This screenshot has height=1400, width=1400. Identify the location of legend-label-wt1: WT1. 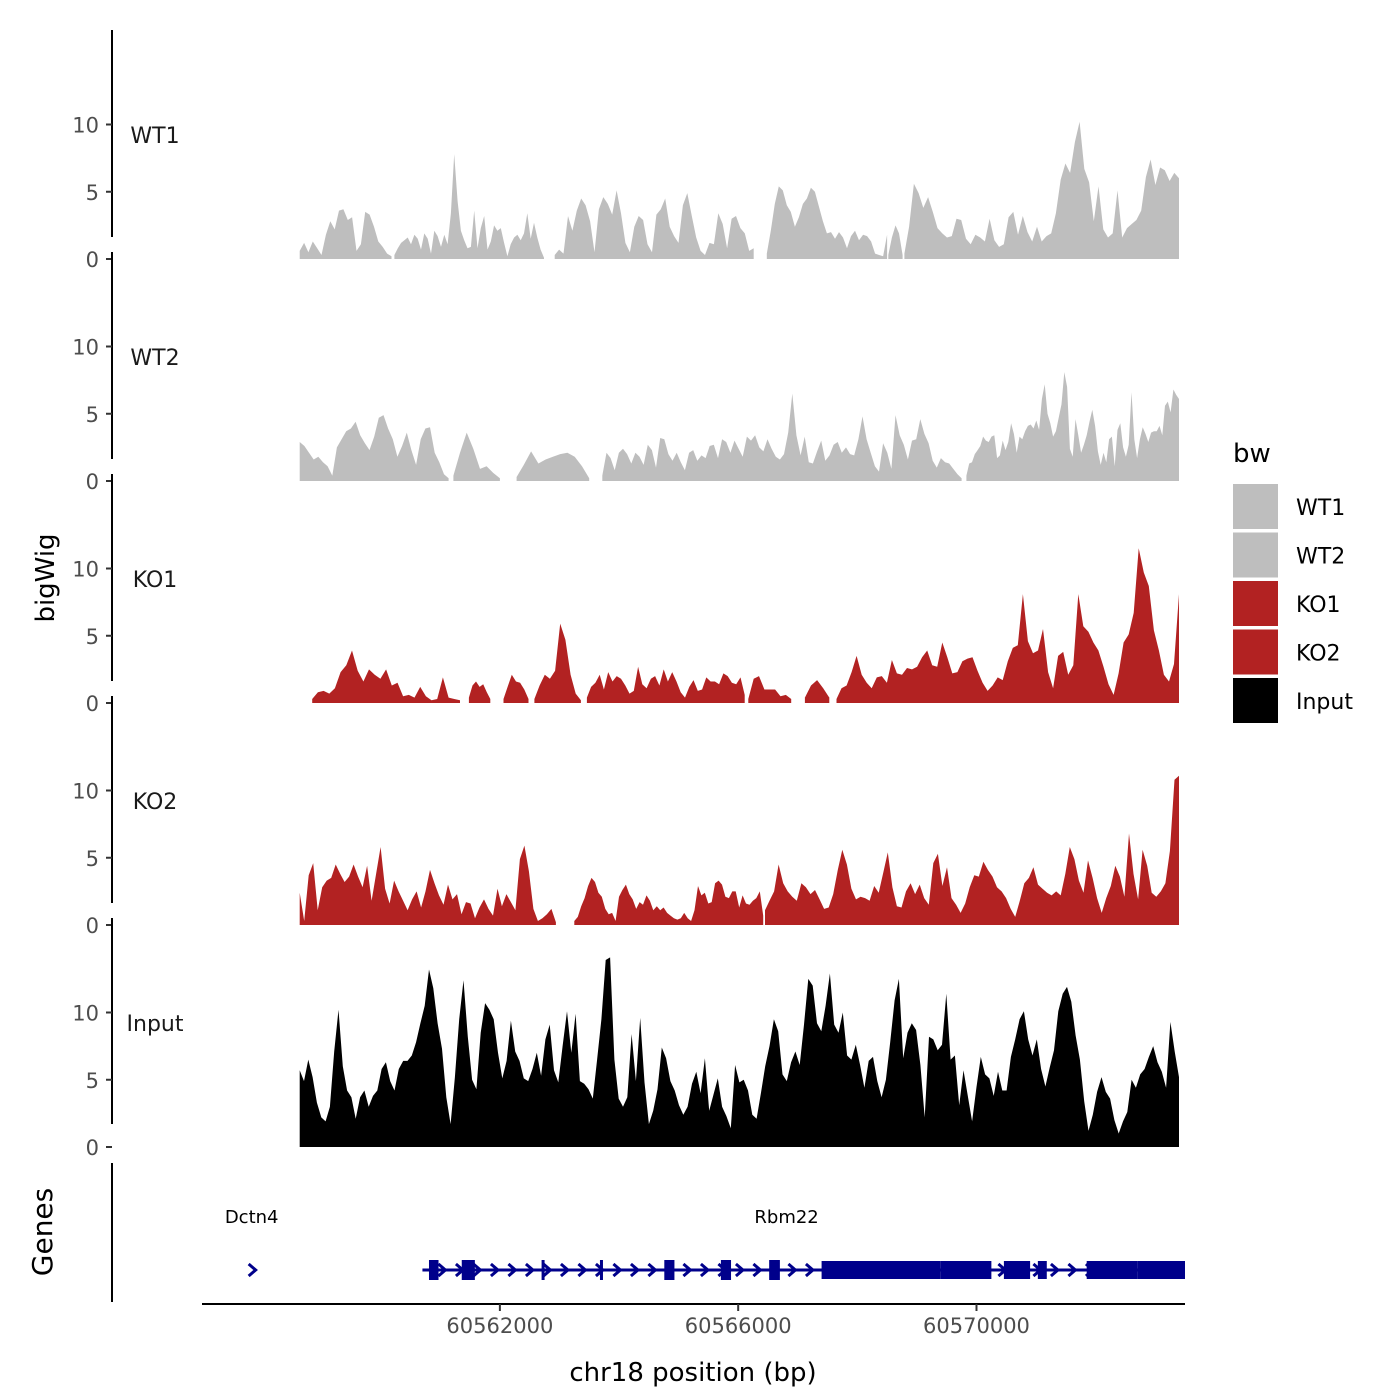
(1320, 508).